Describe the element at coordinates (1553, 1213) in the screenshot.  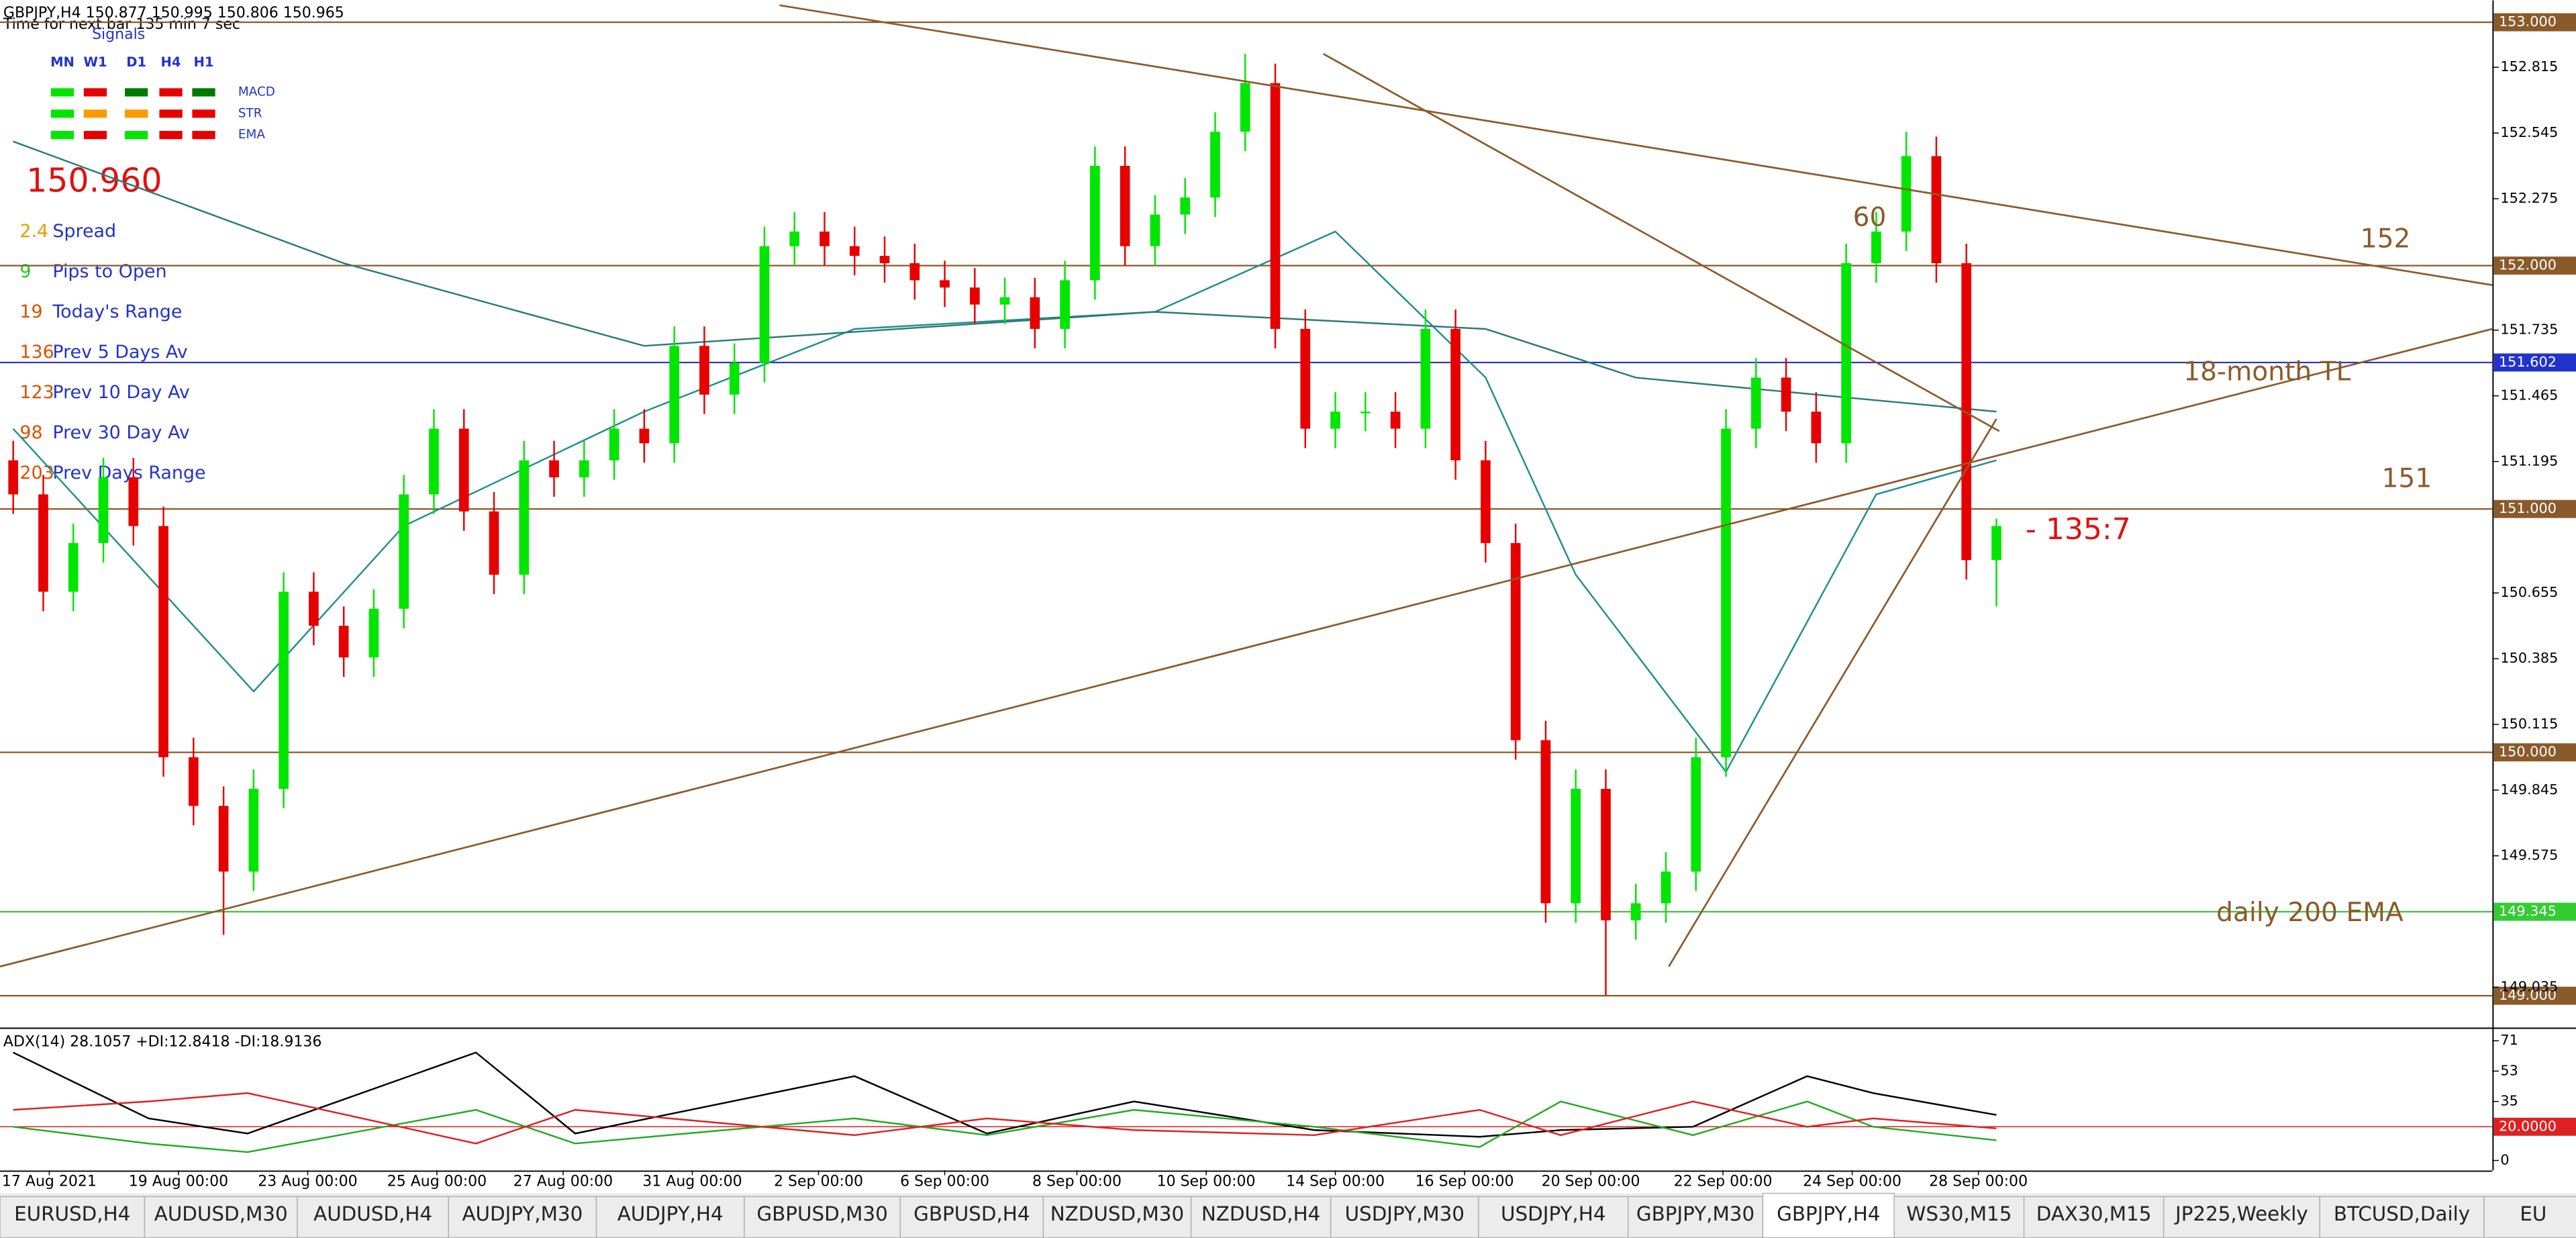
I see `chart-tab-label: USDJPY,H4` at that location.